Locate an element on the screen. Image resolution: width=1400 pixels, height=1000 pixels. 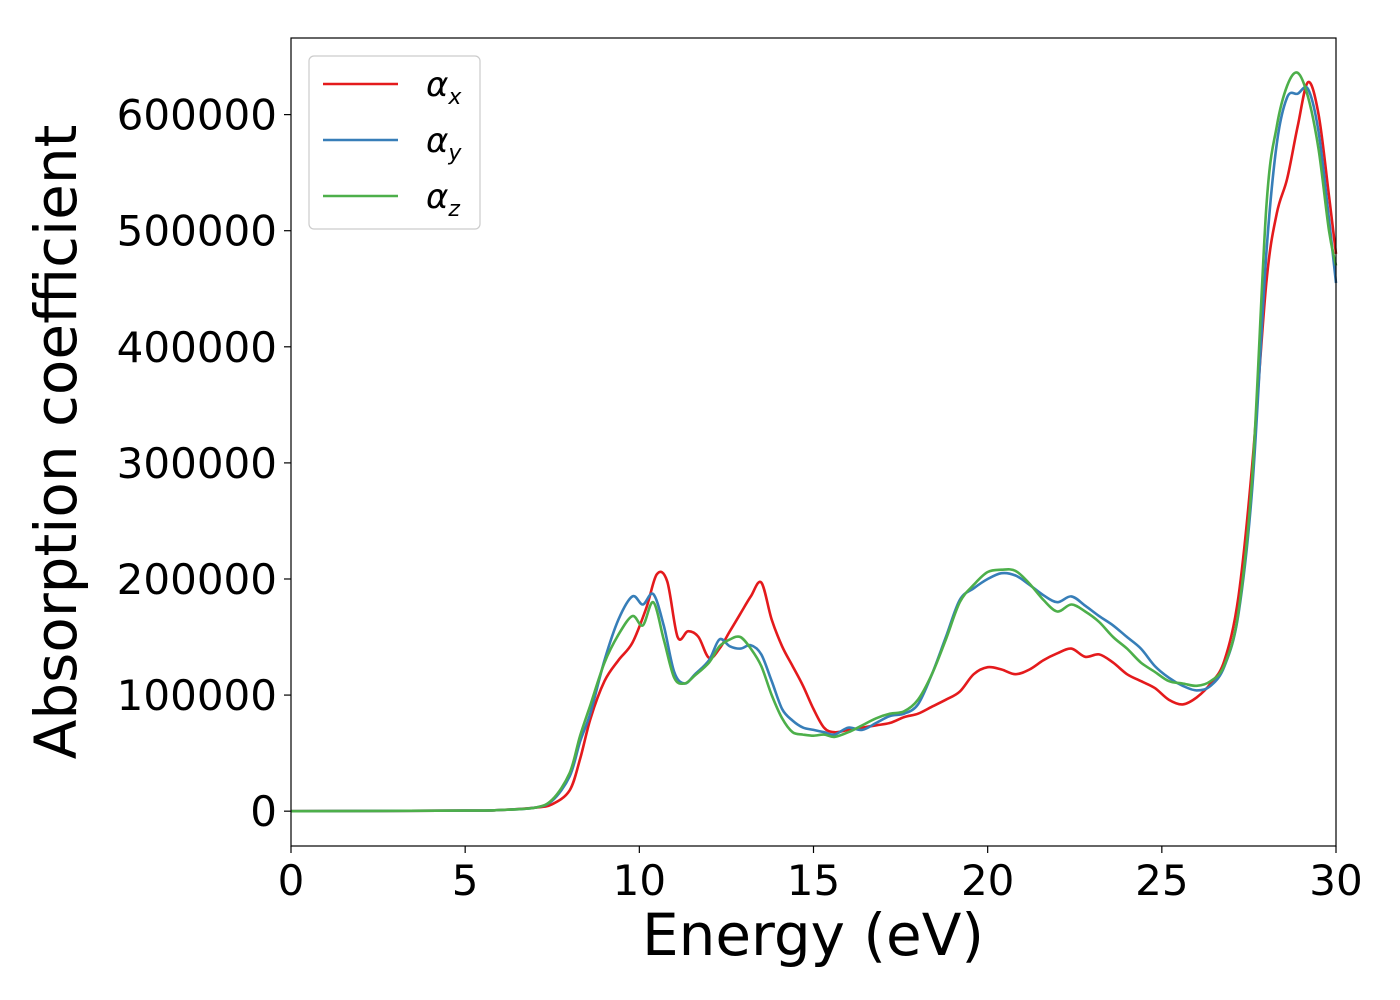
y-tick-label: 500000 is located at coordinates (197, 231).